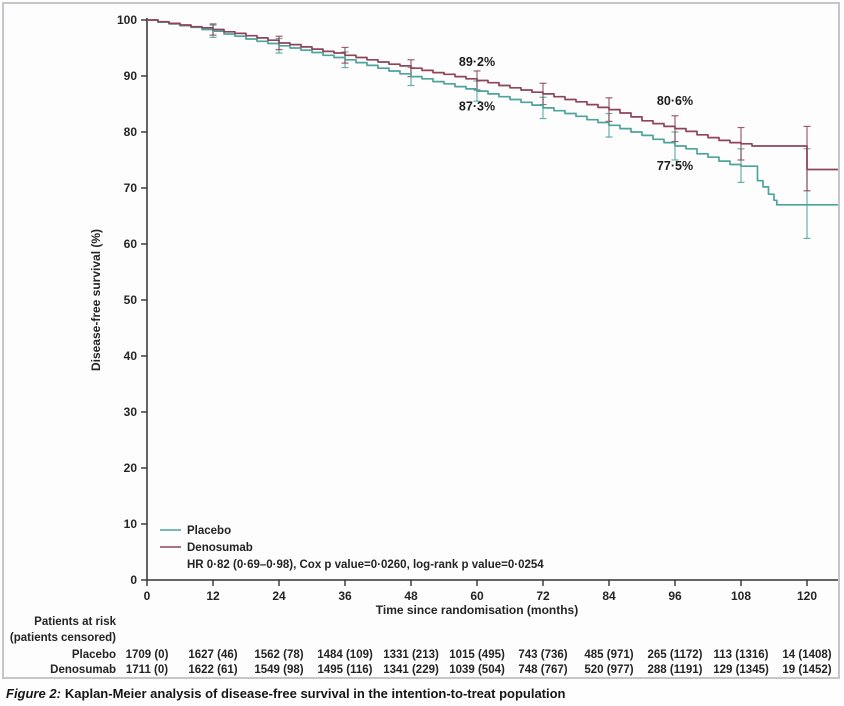 This screenshot has height=706, width=844. What do you see at coordinates (147, 670) in the screenshot?
I see `risk-cell: 1711 (0)` at bounding box center [147, 670].